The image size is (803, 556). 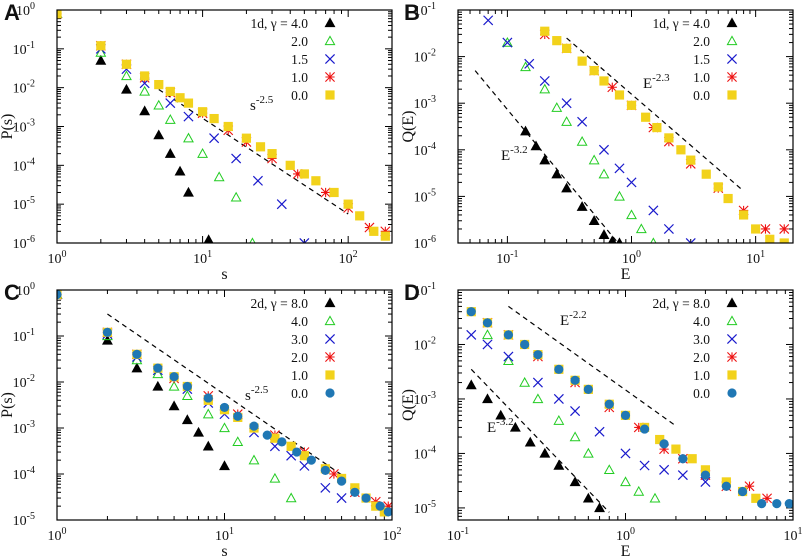 What do you see at coordinates (425, 103) in the screenshot?
I see `y-tick-label: 10⁻³` at bounding box center [425, 103].